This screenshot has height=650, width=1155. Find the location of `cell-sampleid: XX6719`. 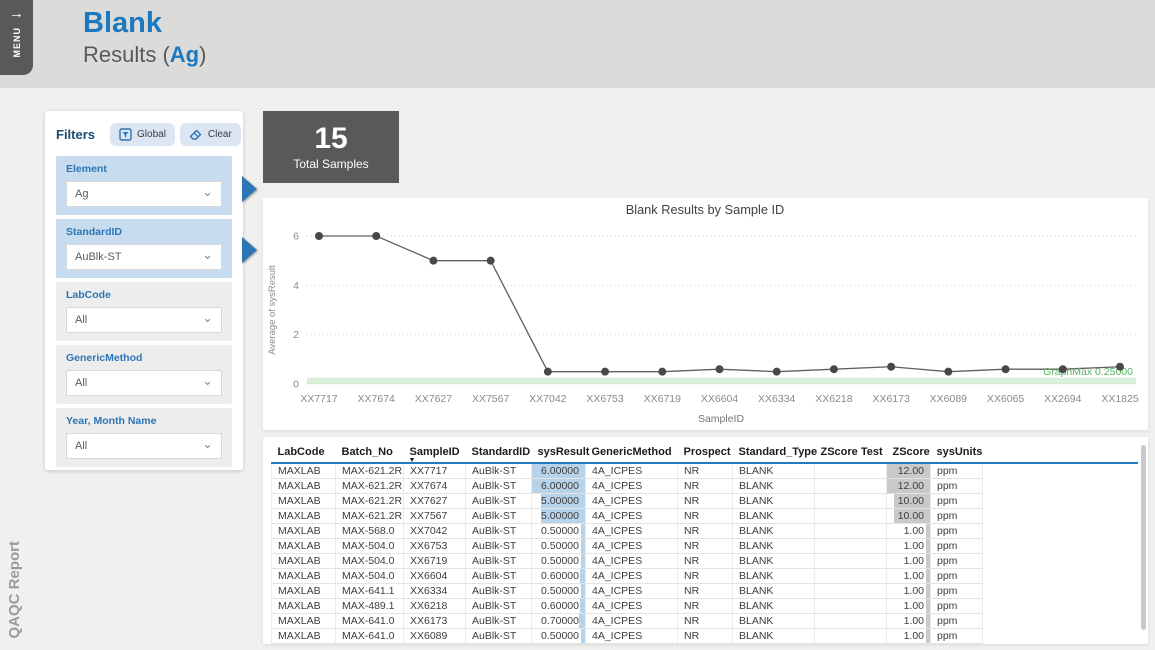

cell-sampleid: XX6719 is located at coordinates (434, 561).